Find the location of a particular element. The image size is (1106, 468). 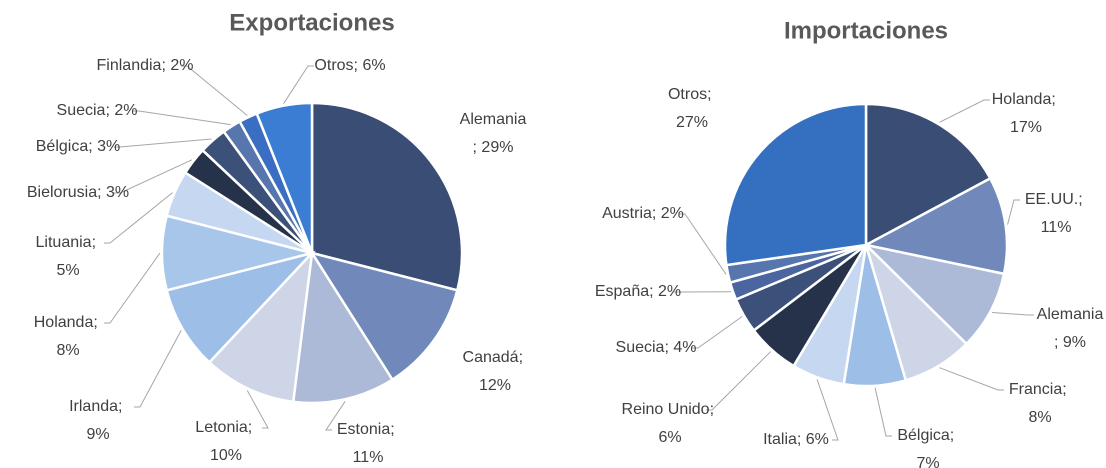

data-label: Bélgica; 3% is located at coordinates (78, 146).